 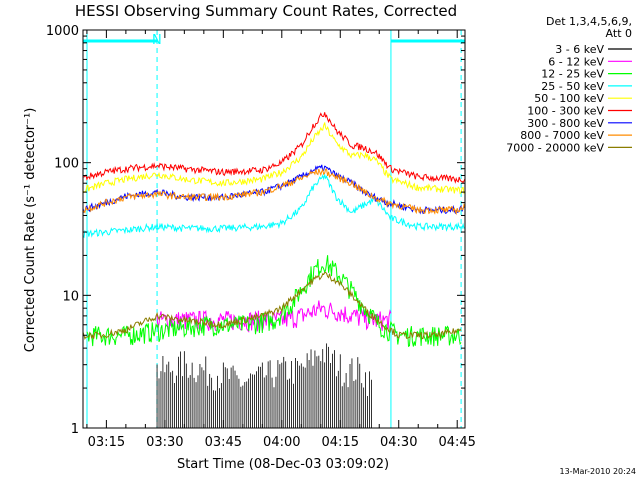 What do you see at coordinates (264, 385) in the screenshot?
I see `series-3-6-kev` at bounding box center [264, 385].